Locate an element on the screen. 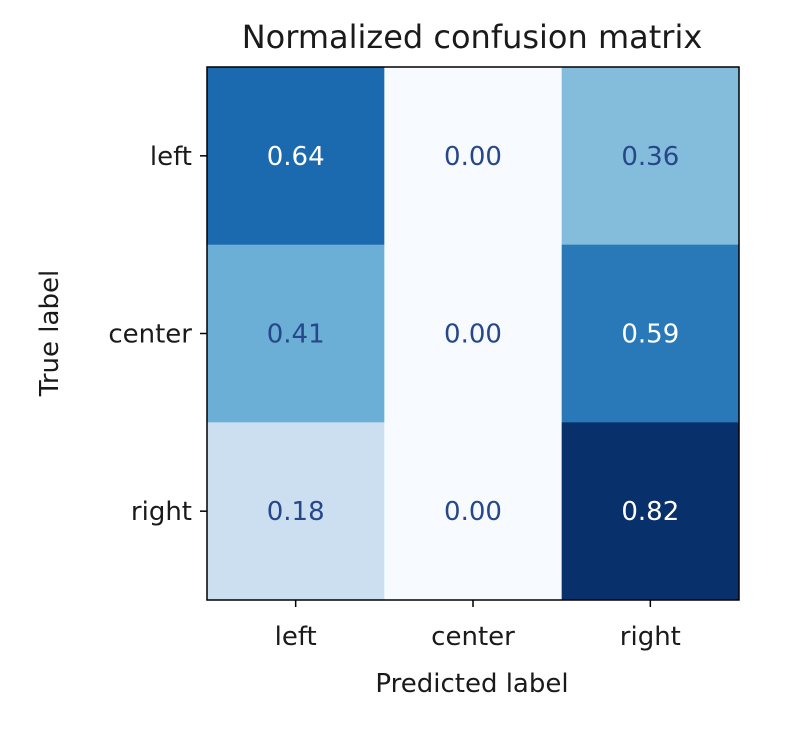 The image size is (794, 730). x-tick-label-center: center is located at coordinates (473, 637).